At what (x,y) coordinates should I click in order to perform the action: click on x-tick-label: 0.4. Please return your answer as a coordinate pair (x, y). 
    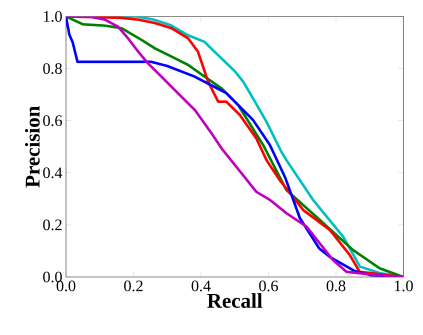
    Looking at the image, I should click on (201, 286).